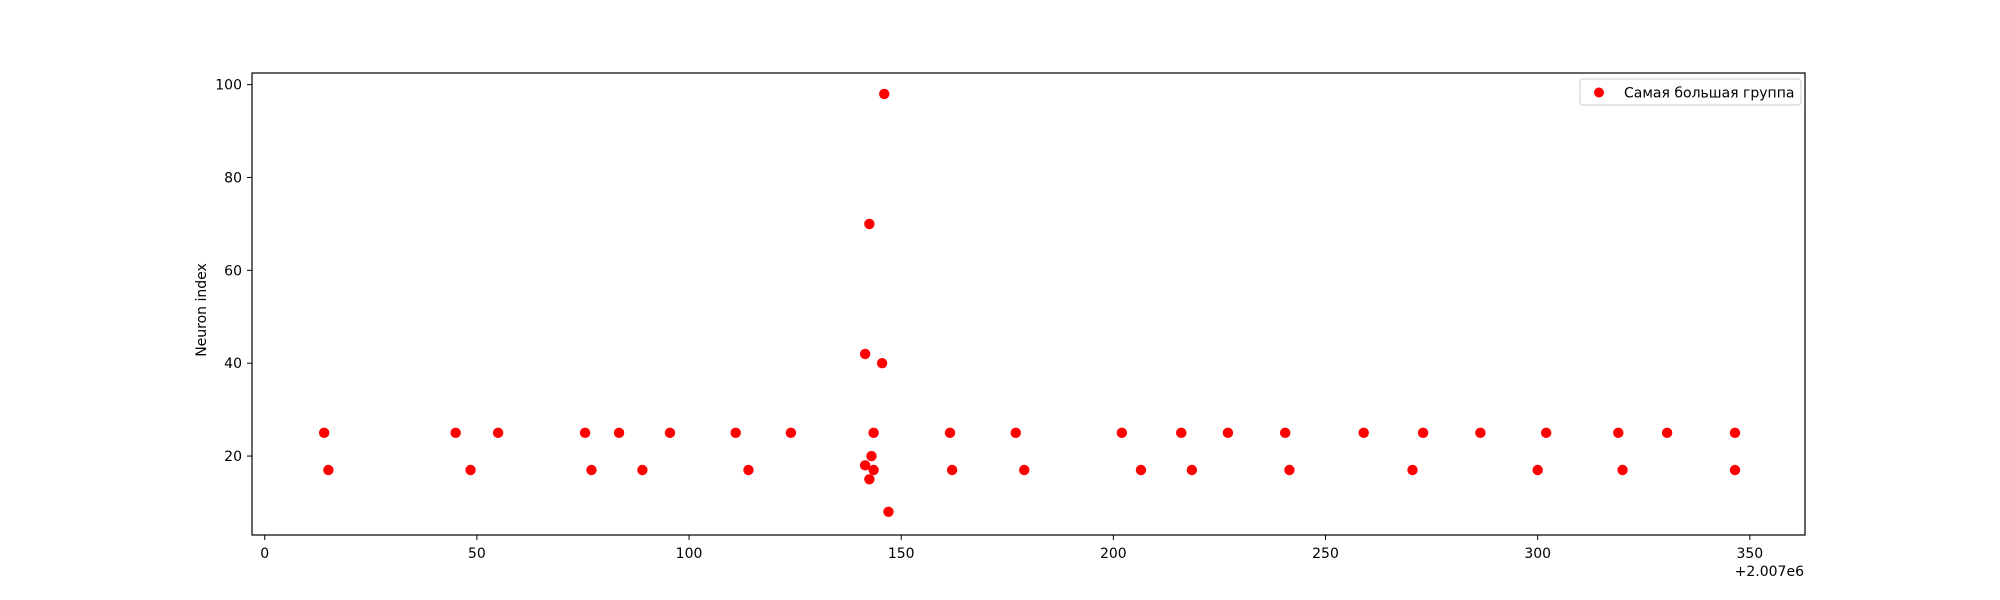  What do you see at coordinates (228, 86) in the screenshot?
I see `y-tick-label: 100` at bounding box center [228, 86].